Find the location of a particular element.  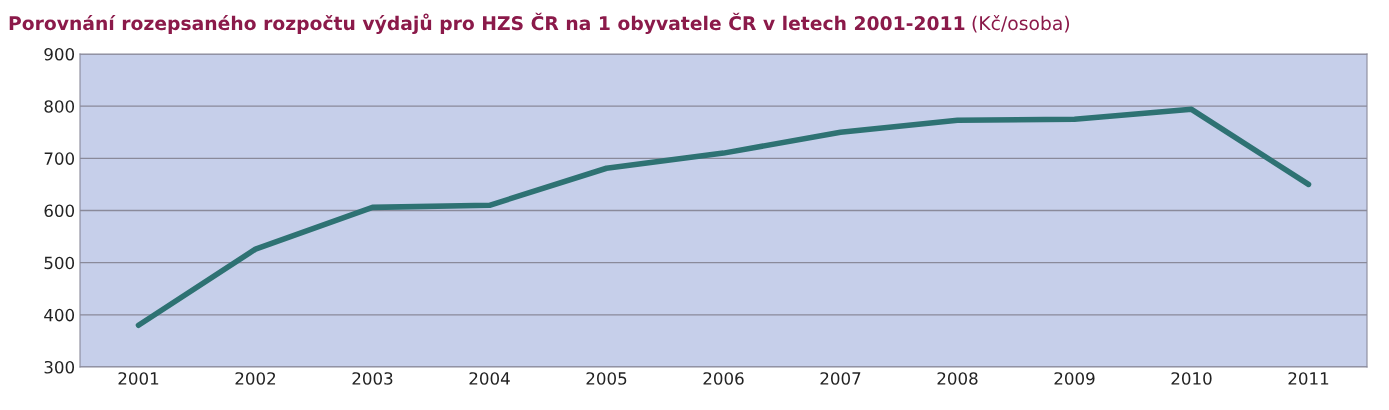

y-tick-label: 700 is located at coordinates (59, 158).